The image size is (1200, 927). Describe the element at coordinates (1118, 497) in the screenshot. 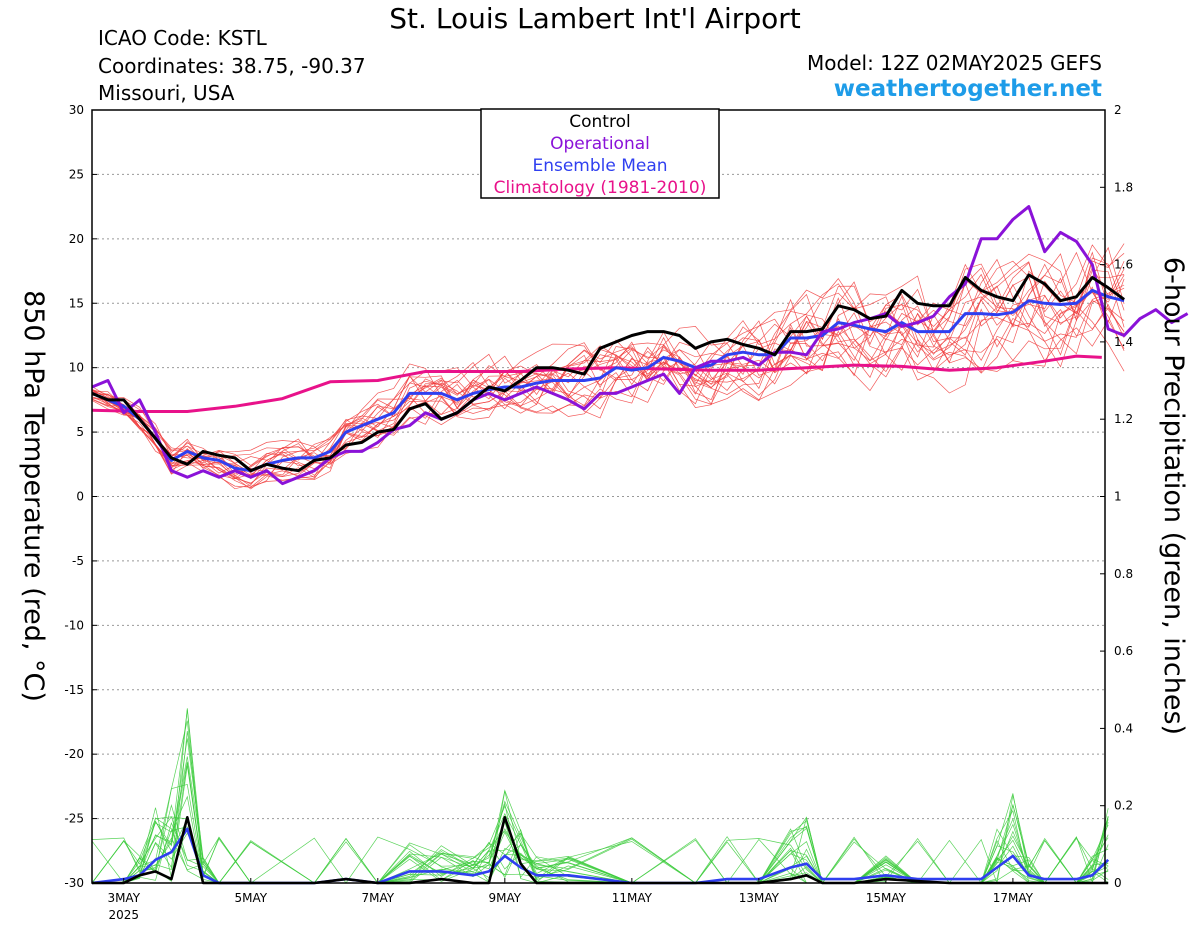

I see `y2-tick-label: 1` at that location.